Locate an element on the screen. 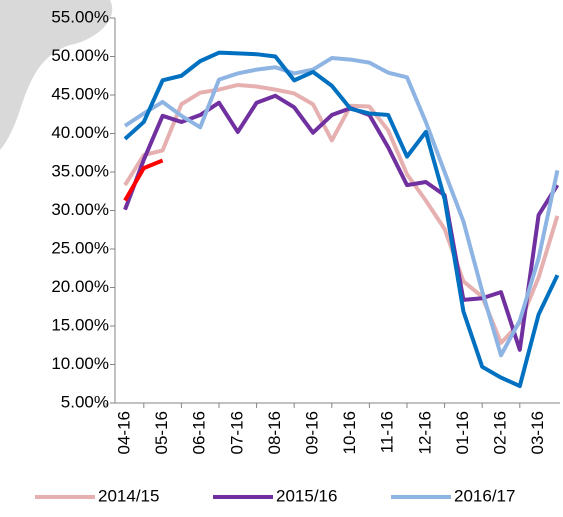  y-tick-label: 35.00% is located at coordinates (80, 170).